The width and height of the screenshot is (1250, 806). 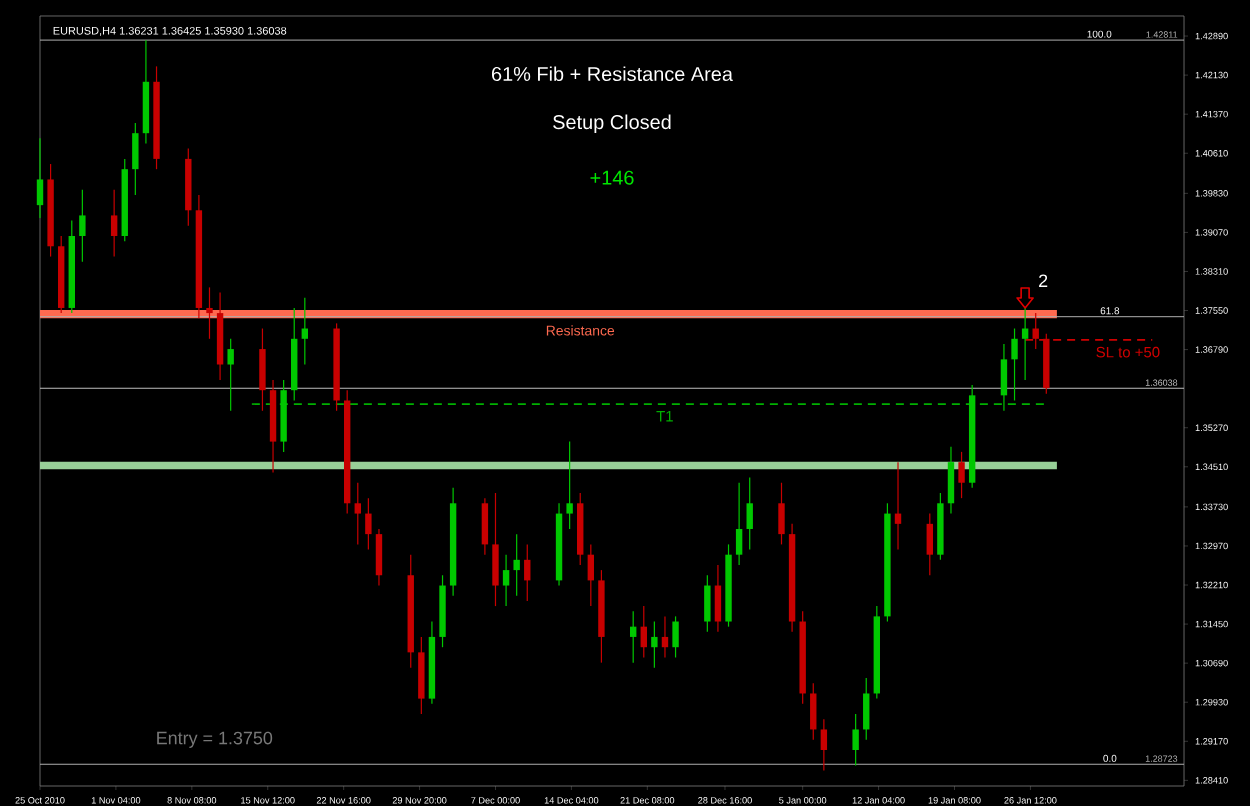 I want to click on annotation: Entry = 1.3750, so click(x=215, y=739).